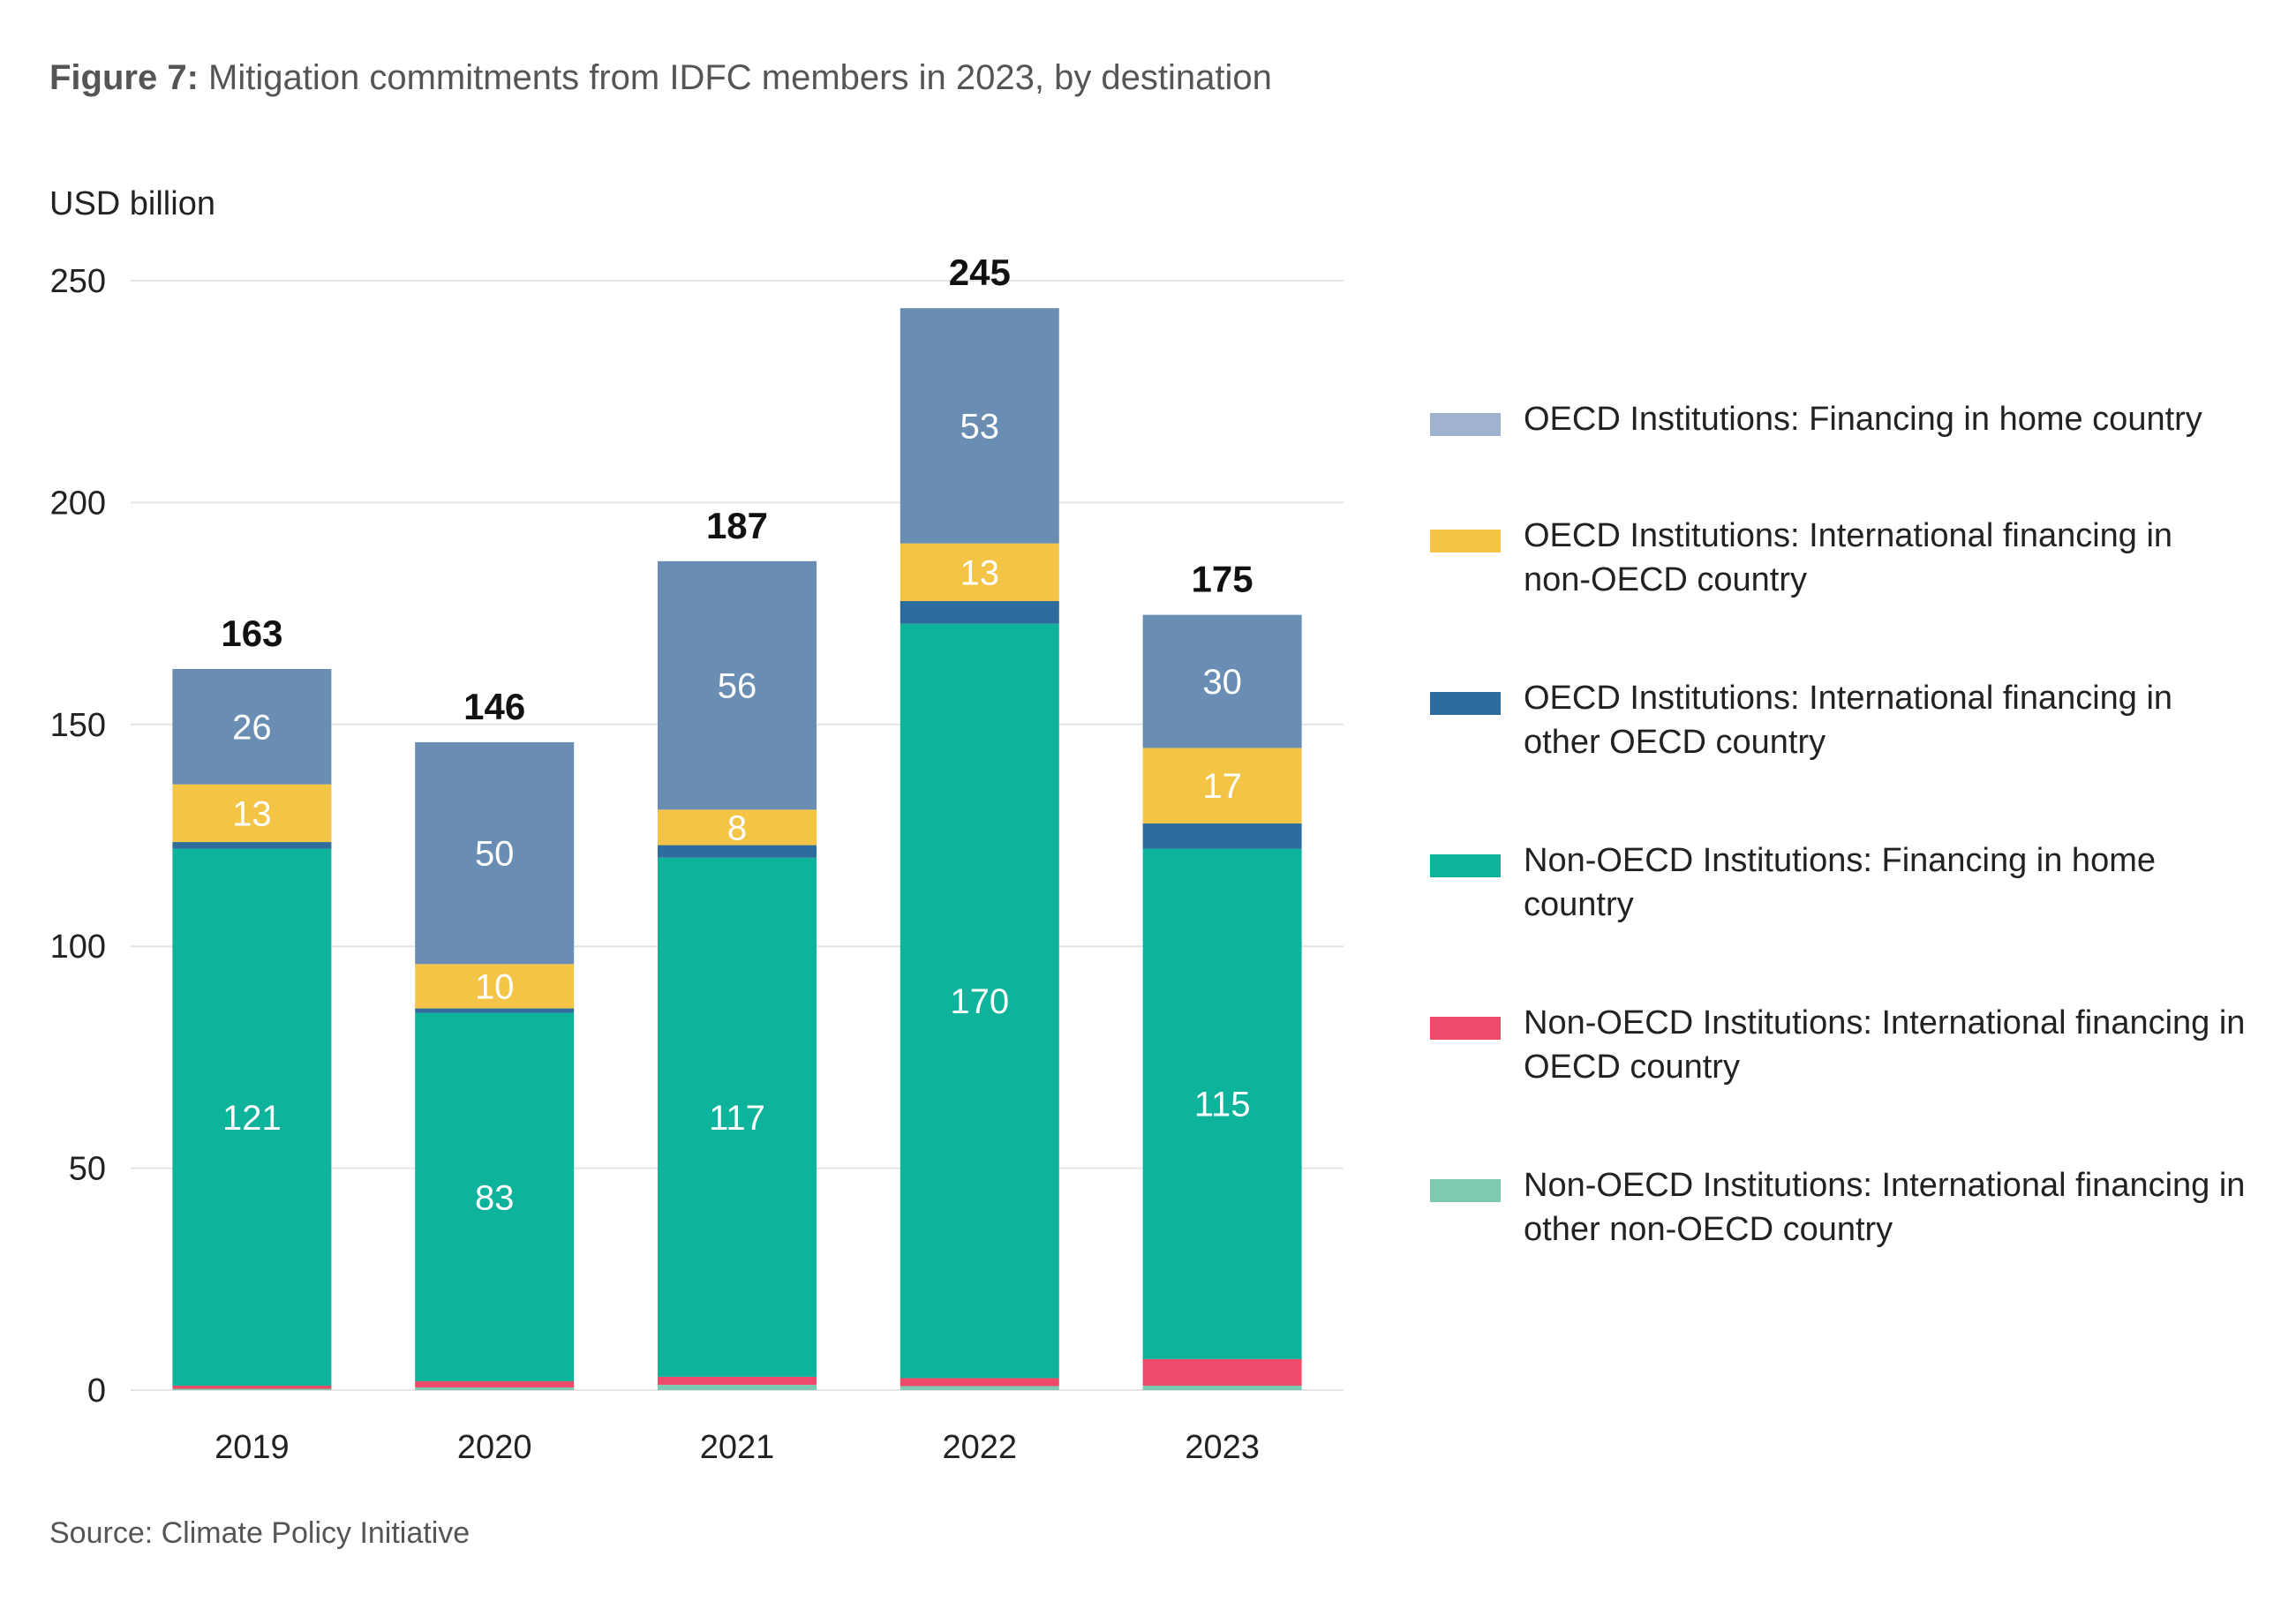  What do you see at coordinates (78, 725) in the screenshot?
I see `y-tick-label: 150` at bounding box center [78, 725].